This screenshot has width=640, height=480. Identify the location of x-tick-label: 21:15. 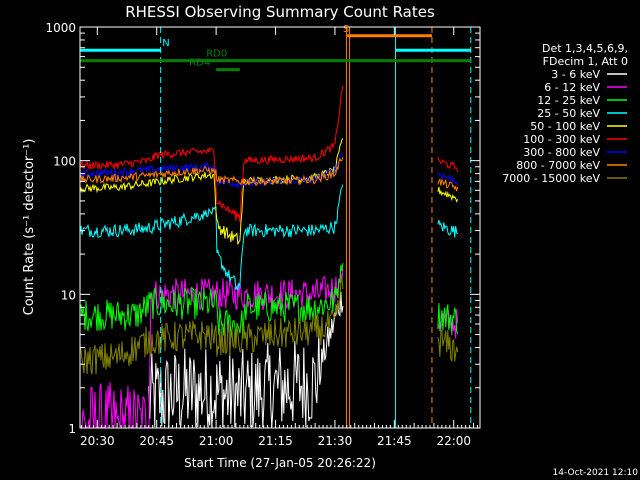
(275, 441).